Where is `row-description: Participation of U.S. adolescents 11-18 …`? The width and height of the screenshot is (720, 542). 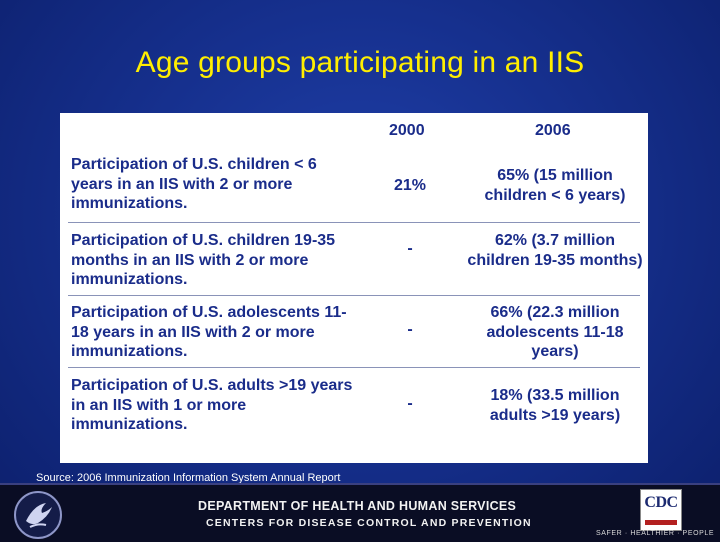
row-description: Participation of U.S. adolescents 11-18 … is located at coordinates (209, 332).